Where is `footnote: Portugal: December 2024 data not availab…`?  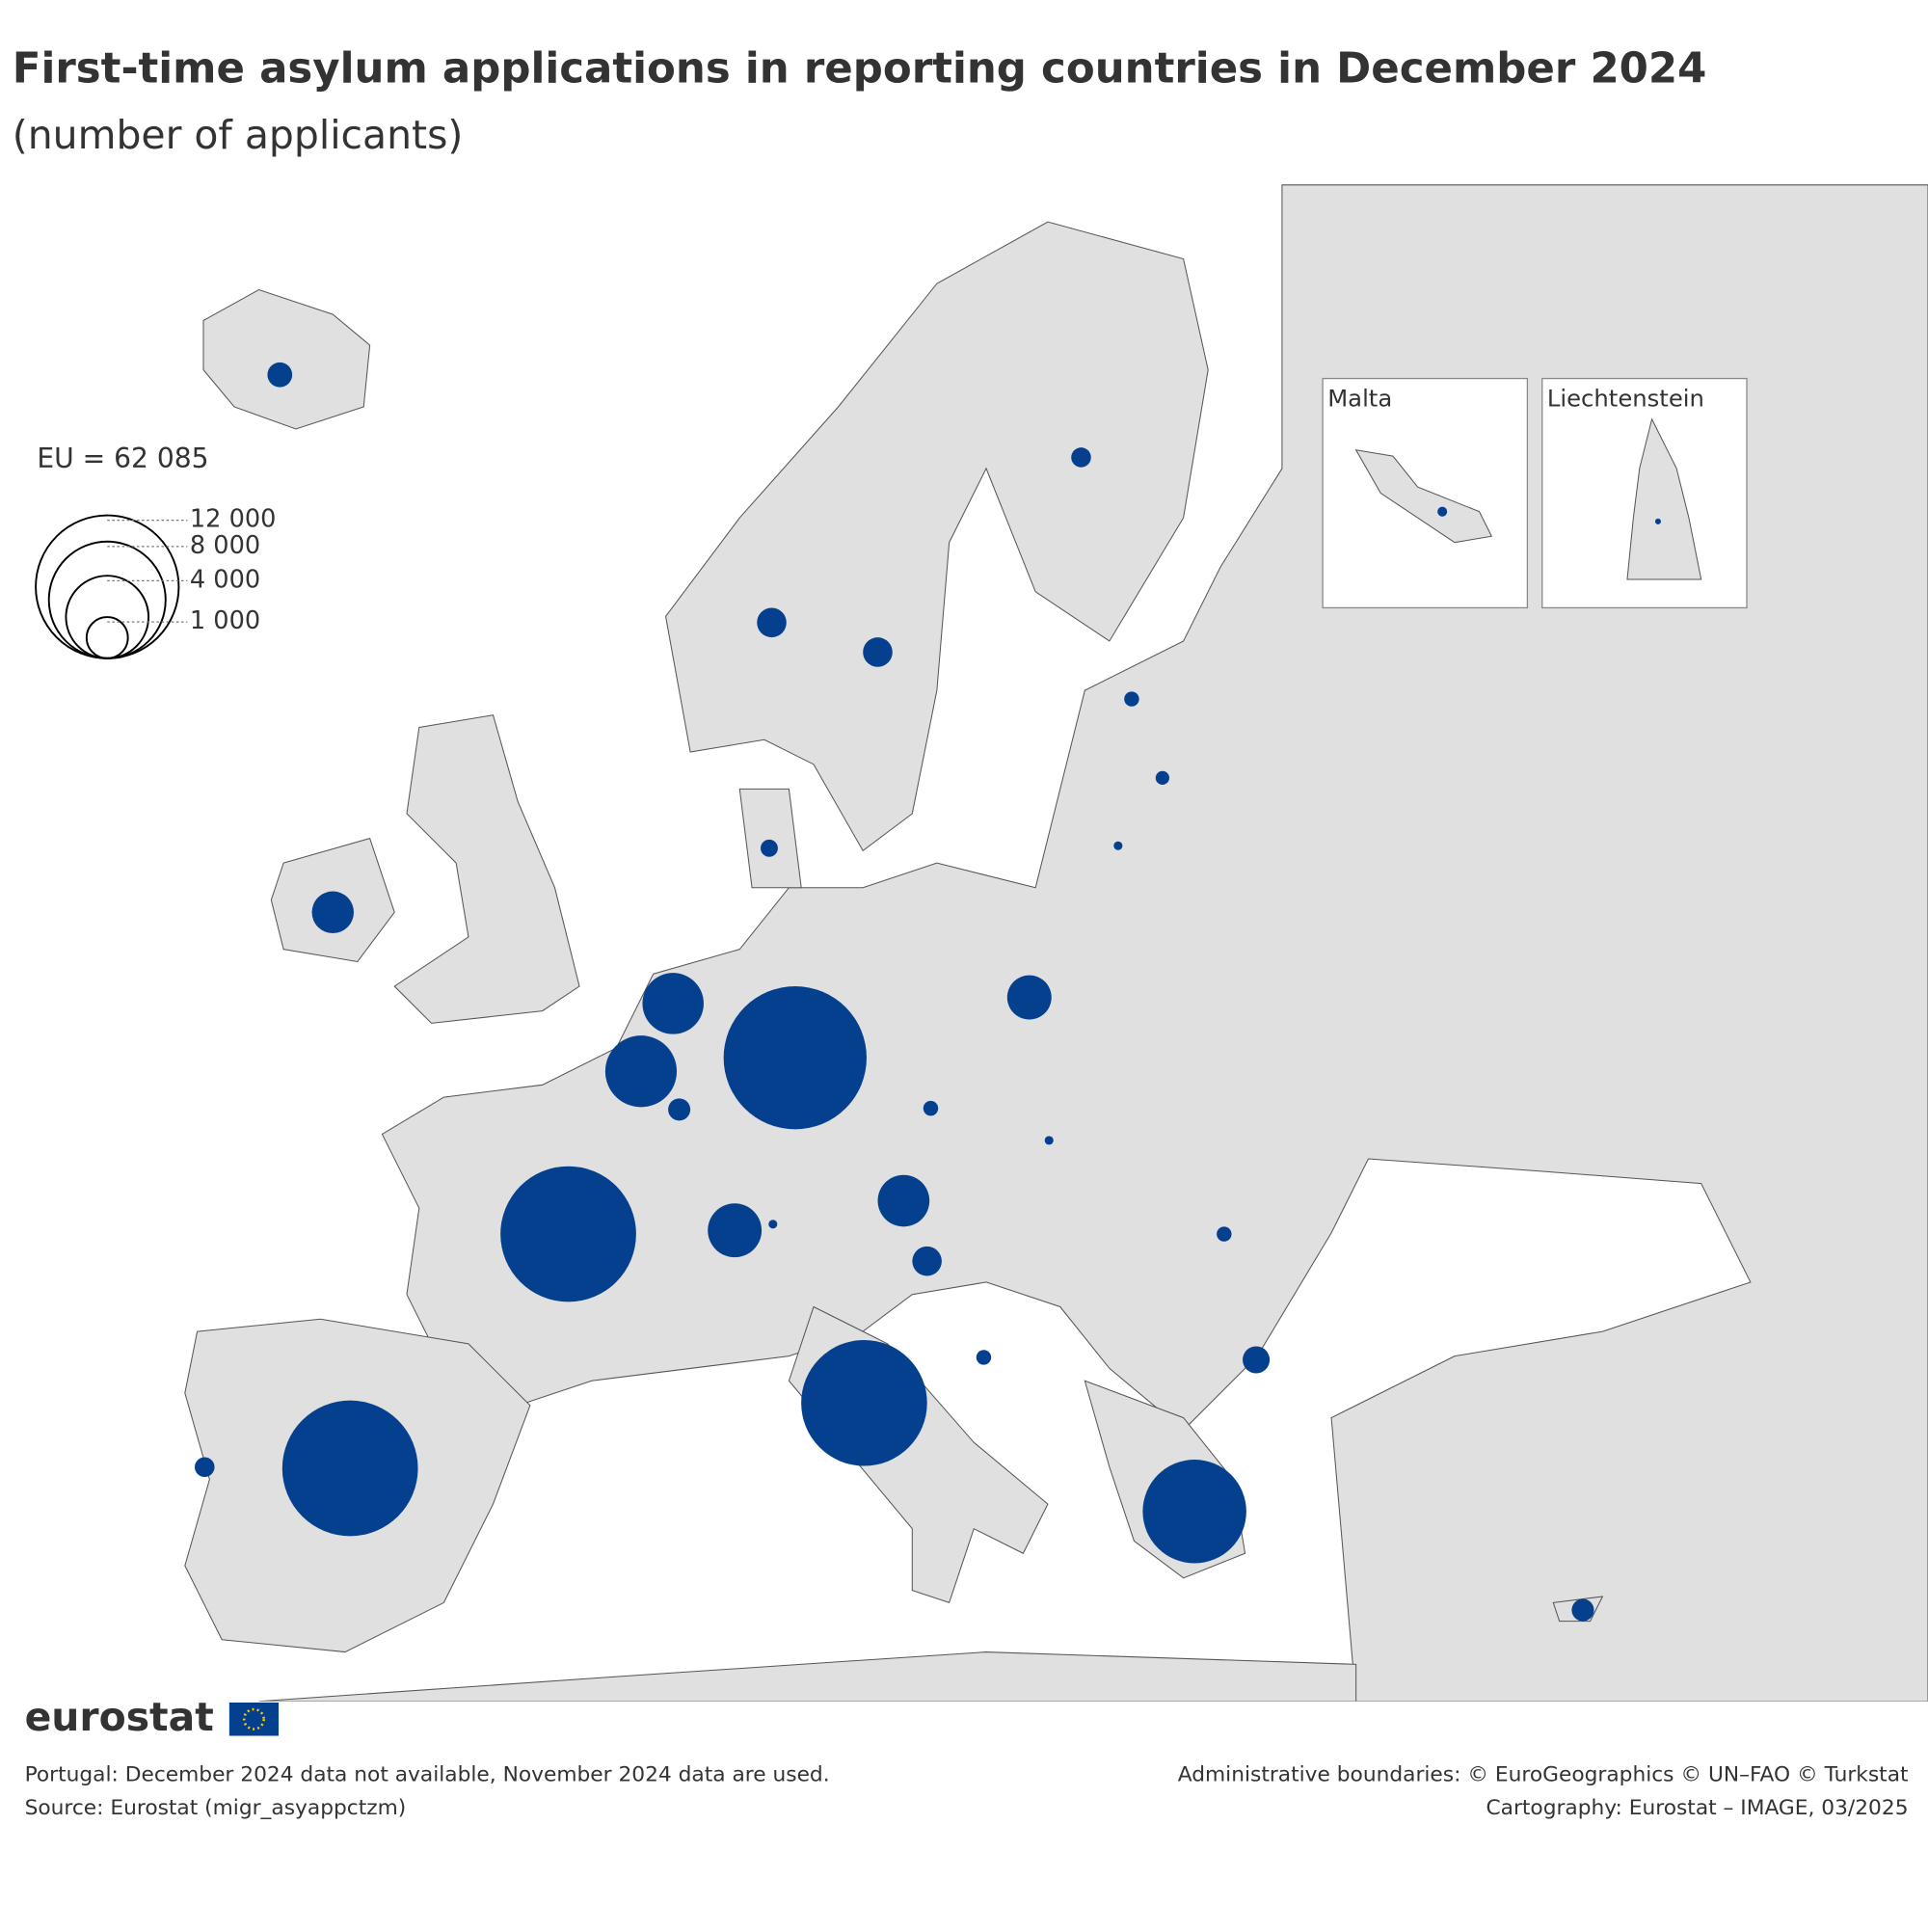
footnote: Portugal: December 2024 data not availab… is located at coordinates (428, 1774).